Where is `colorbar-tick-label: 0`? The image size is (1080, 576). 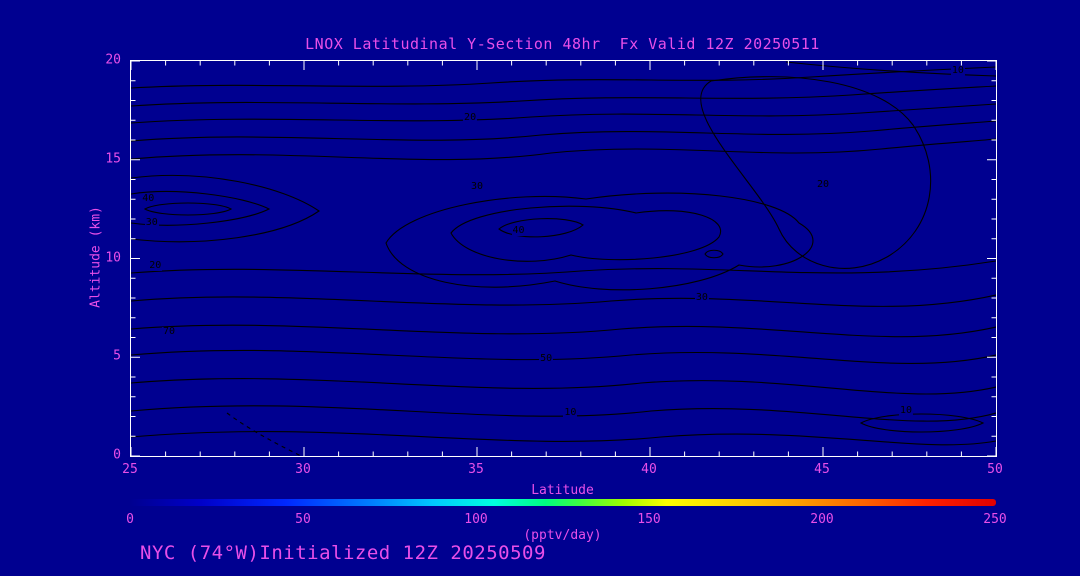
colorbar-tick-label: 0 is located at coordinates (130, 519).